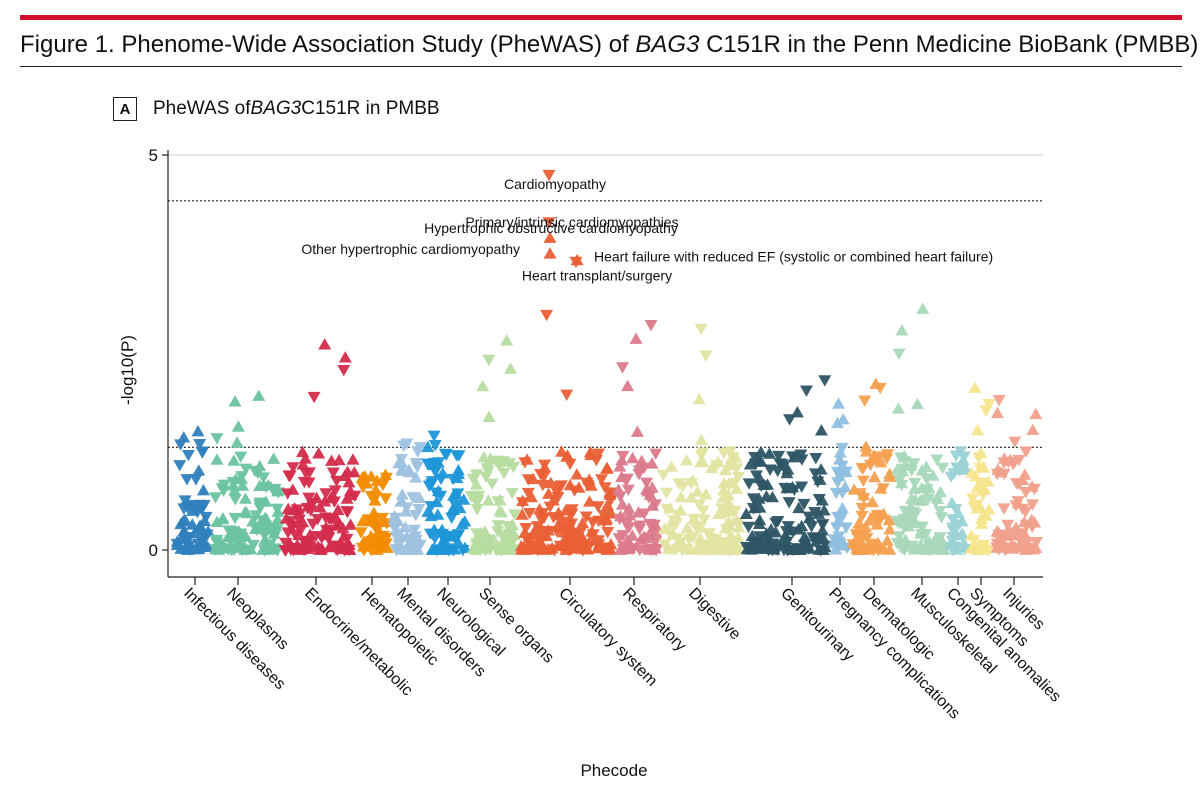 The image size is (1200, 809). I want to click on annotated-point, so click(576, 262).